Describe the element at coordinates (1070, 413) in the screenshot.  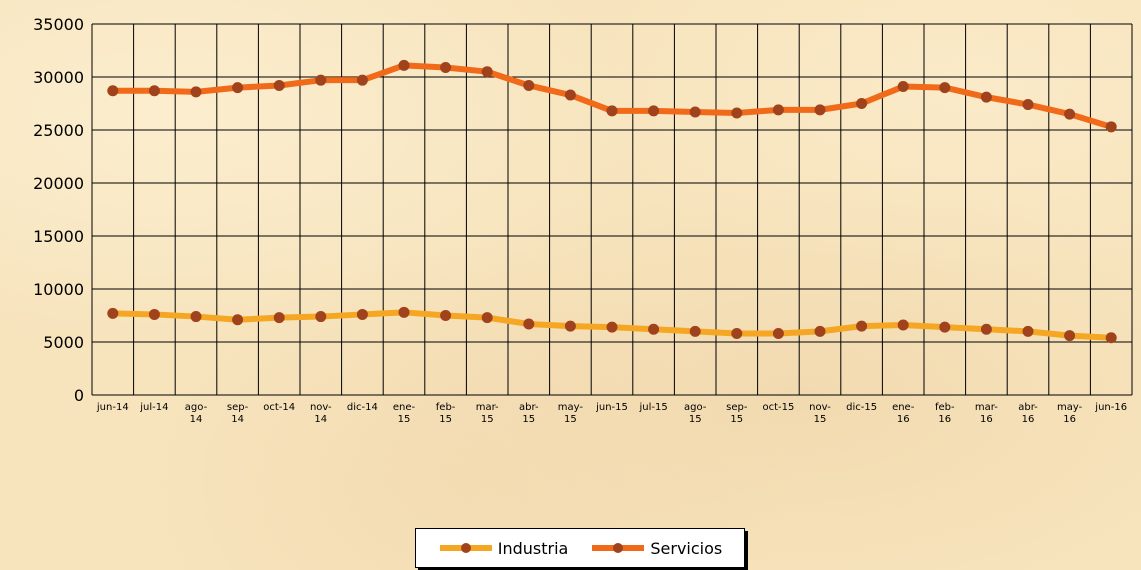
I see `x-tick-label: may-16` at that location.